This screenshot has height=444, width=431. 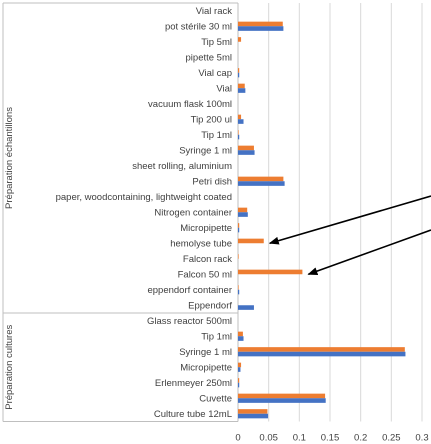 I want to click on annotation-arrow-hemolyse-tube, so click(x=349, y=220).